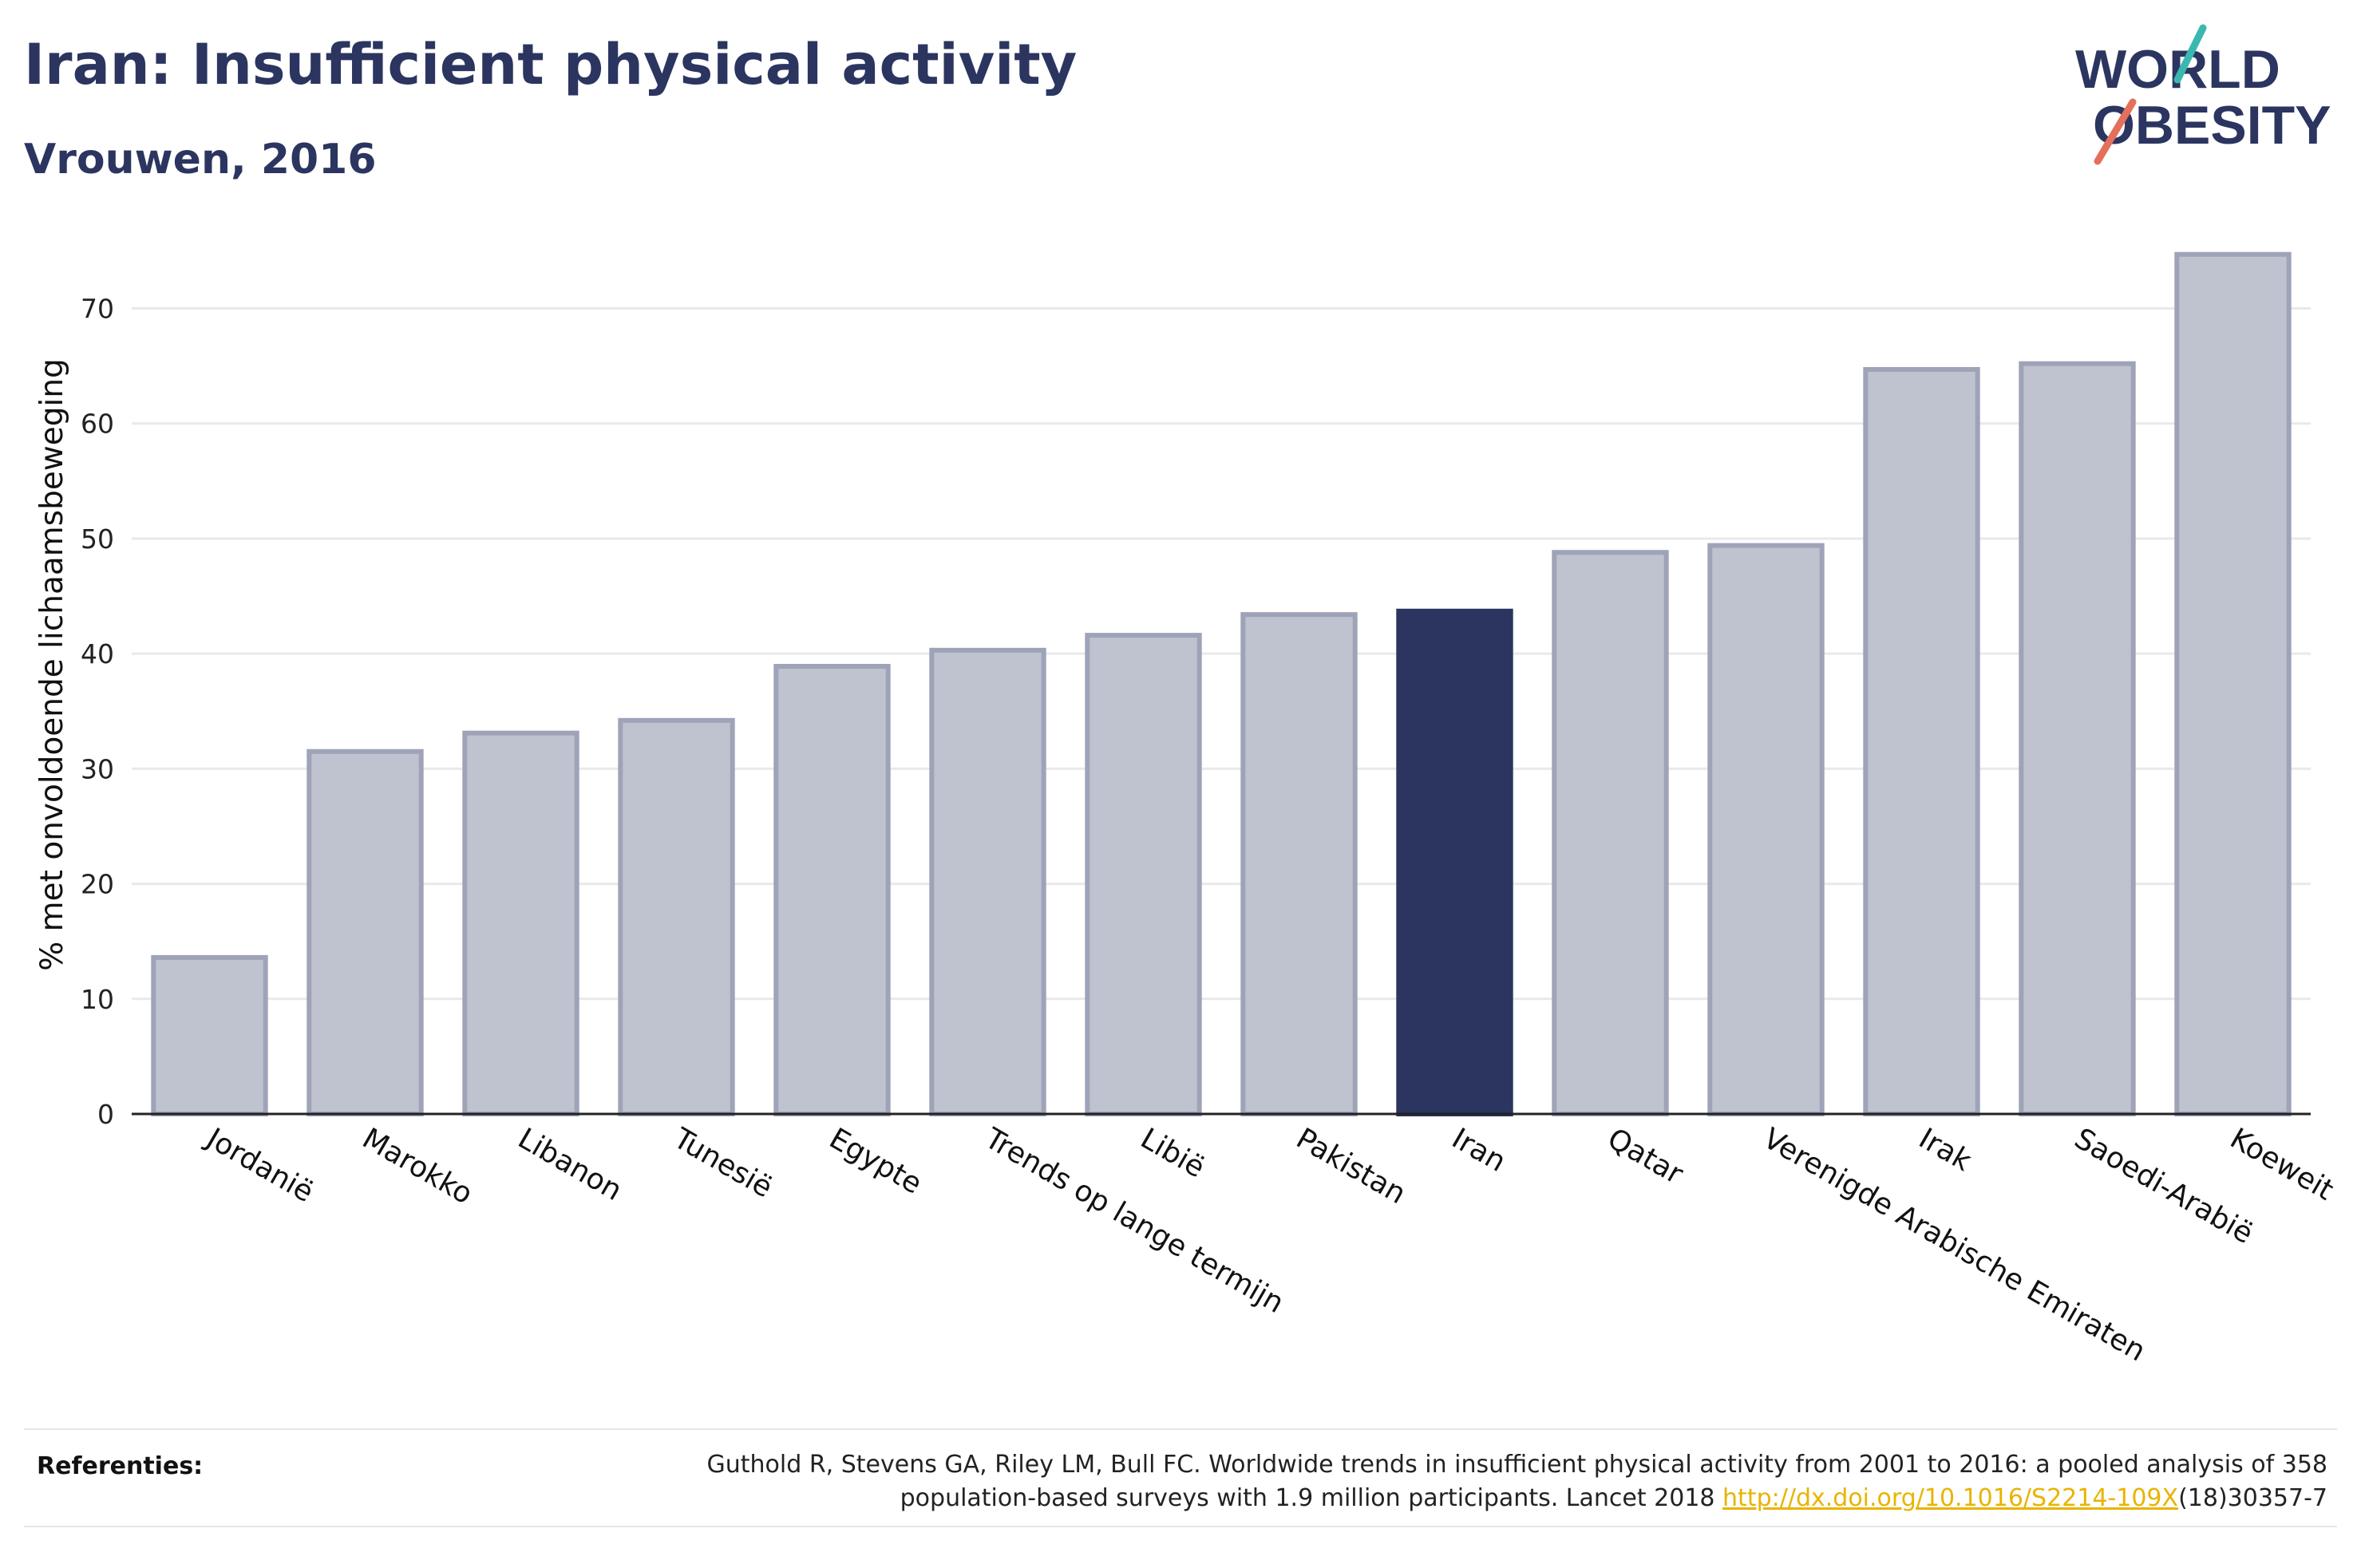  I want to click on footer-divider-bottom, so click(1180, 1526).